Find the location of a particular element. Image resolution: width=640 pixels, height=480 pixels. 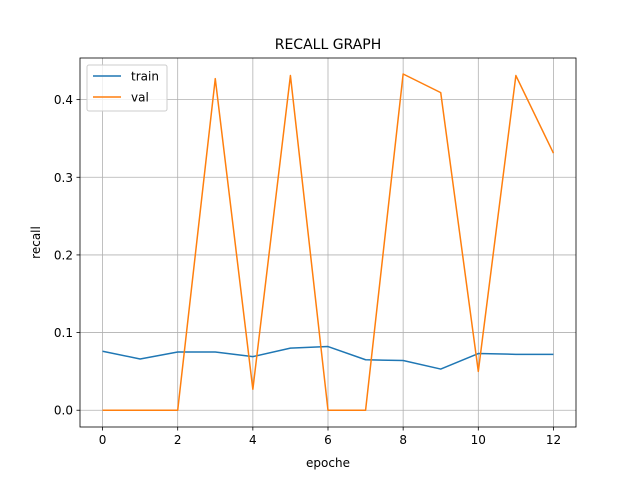

y-axis-label: recall is located at coordinates (36, 242).